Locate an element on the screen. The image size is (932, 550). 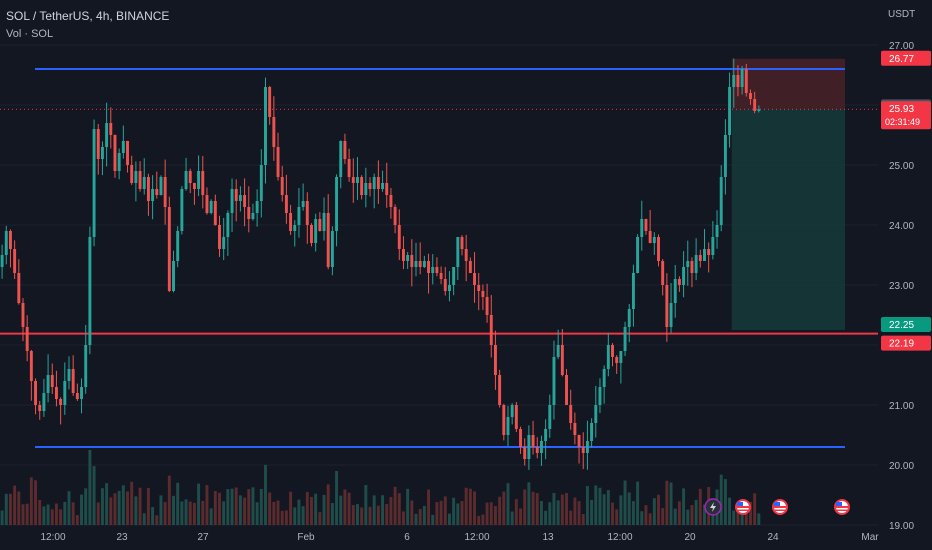
time-axis: 12:00 23 27 Feb 6 12:00 13 12:00 20 24 Mar is located at coordinates (459, 537).